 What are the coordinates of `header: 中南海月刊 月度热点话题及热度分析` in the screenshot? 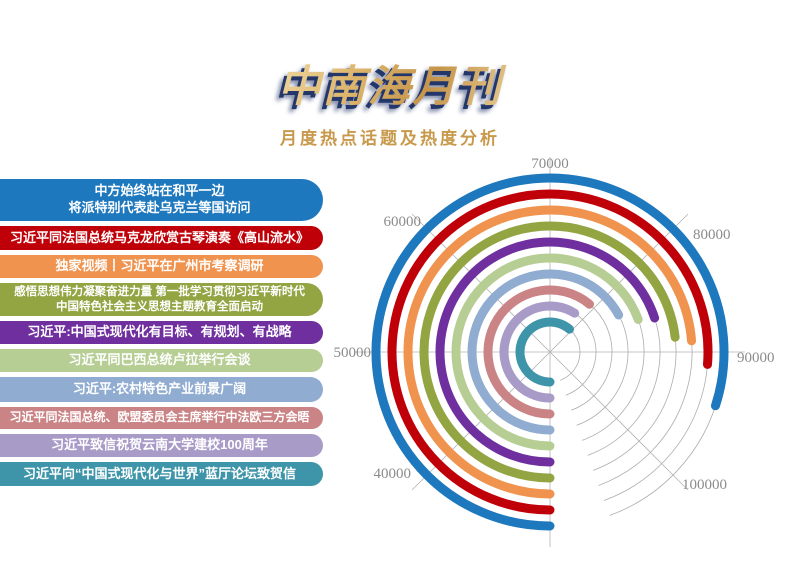 It's located at (390, 100).